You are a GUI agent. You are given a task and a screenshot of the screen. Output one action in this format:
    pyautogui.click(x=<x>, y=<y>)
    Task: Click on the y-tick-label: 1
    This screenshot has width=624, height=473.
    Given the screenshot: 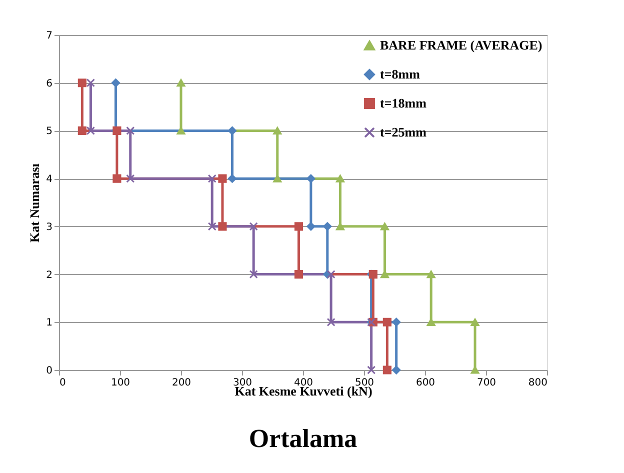 What is the action you would take?
    pyautogui.click(x=49, y=323)
    